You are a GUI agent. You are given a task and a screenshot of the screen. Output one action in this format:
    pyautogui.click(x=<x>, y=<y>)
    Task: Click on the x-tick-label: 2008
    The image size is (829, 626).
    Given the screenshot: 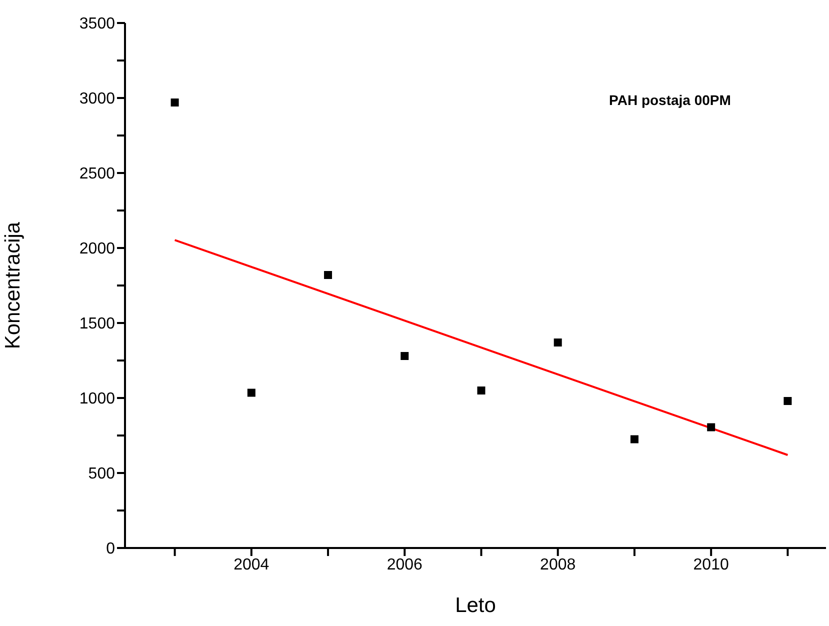 What is the action you would take?
    pyautogui.click(x=558, y=565)
    